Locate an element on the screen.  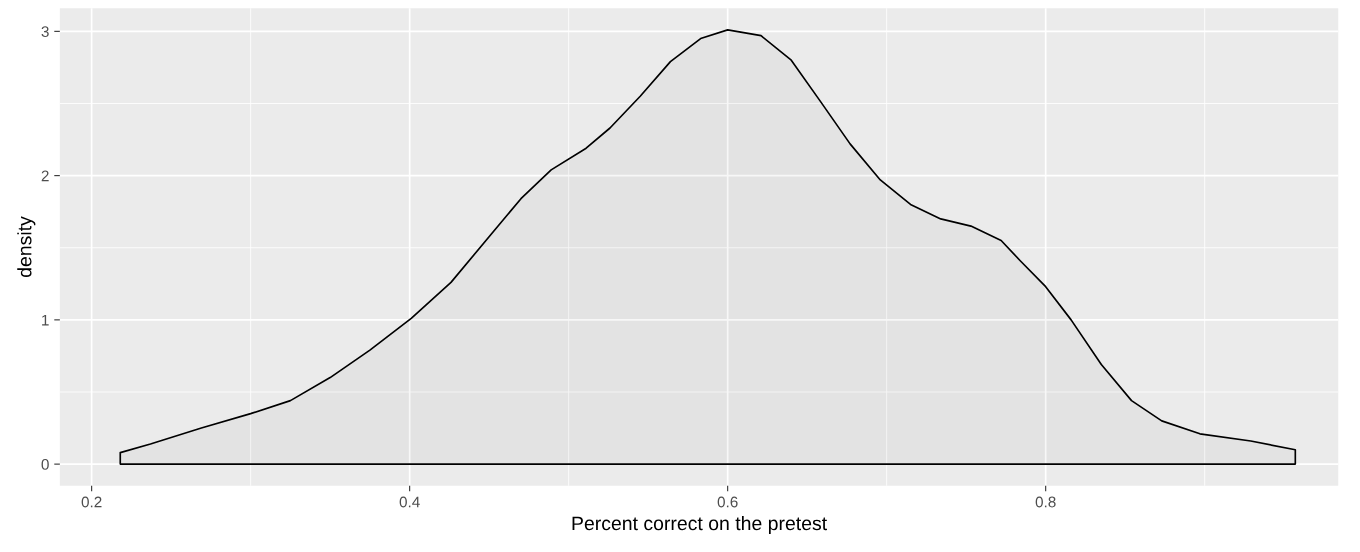
y-tick-label: 2 is located at coordinates (45, 176).